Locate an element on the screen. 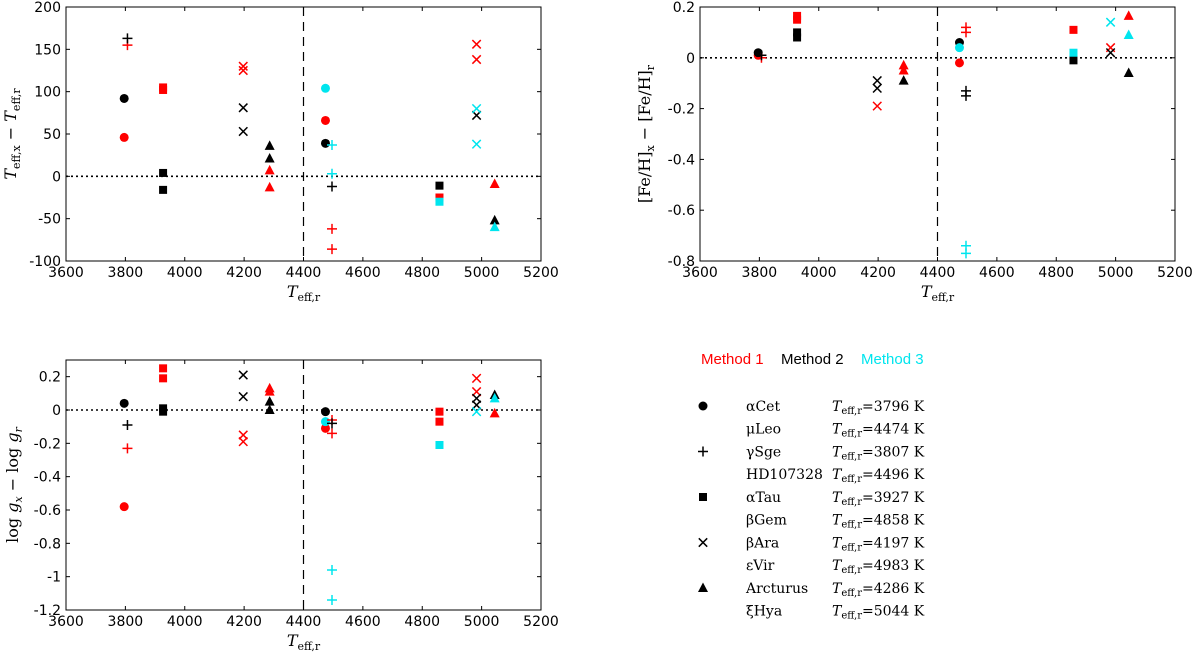  x-tick-label: 4200 is located at coordinates (244, 622).